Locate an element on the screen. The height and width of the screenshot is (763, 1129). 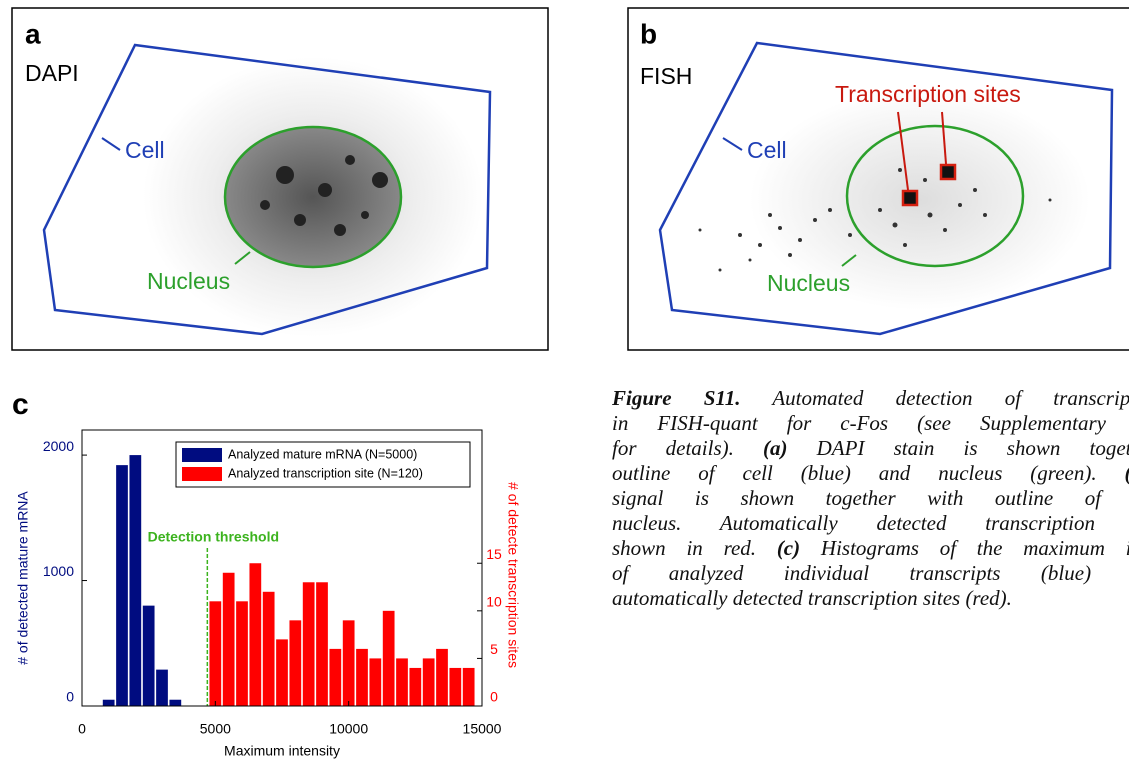
y2-tick-label: 10 is located at coordinates (494, 602).